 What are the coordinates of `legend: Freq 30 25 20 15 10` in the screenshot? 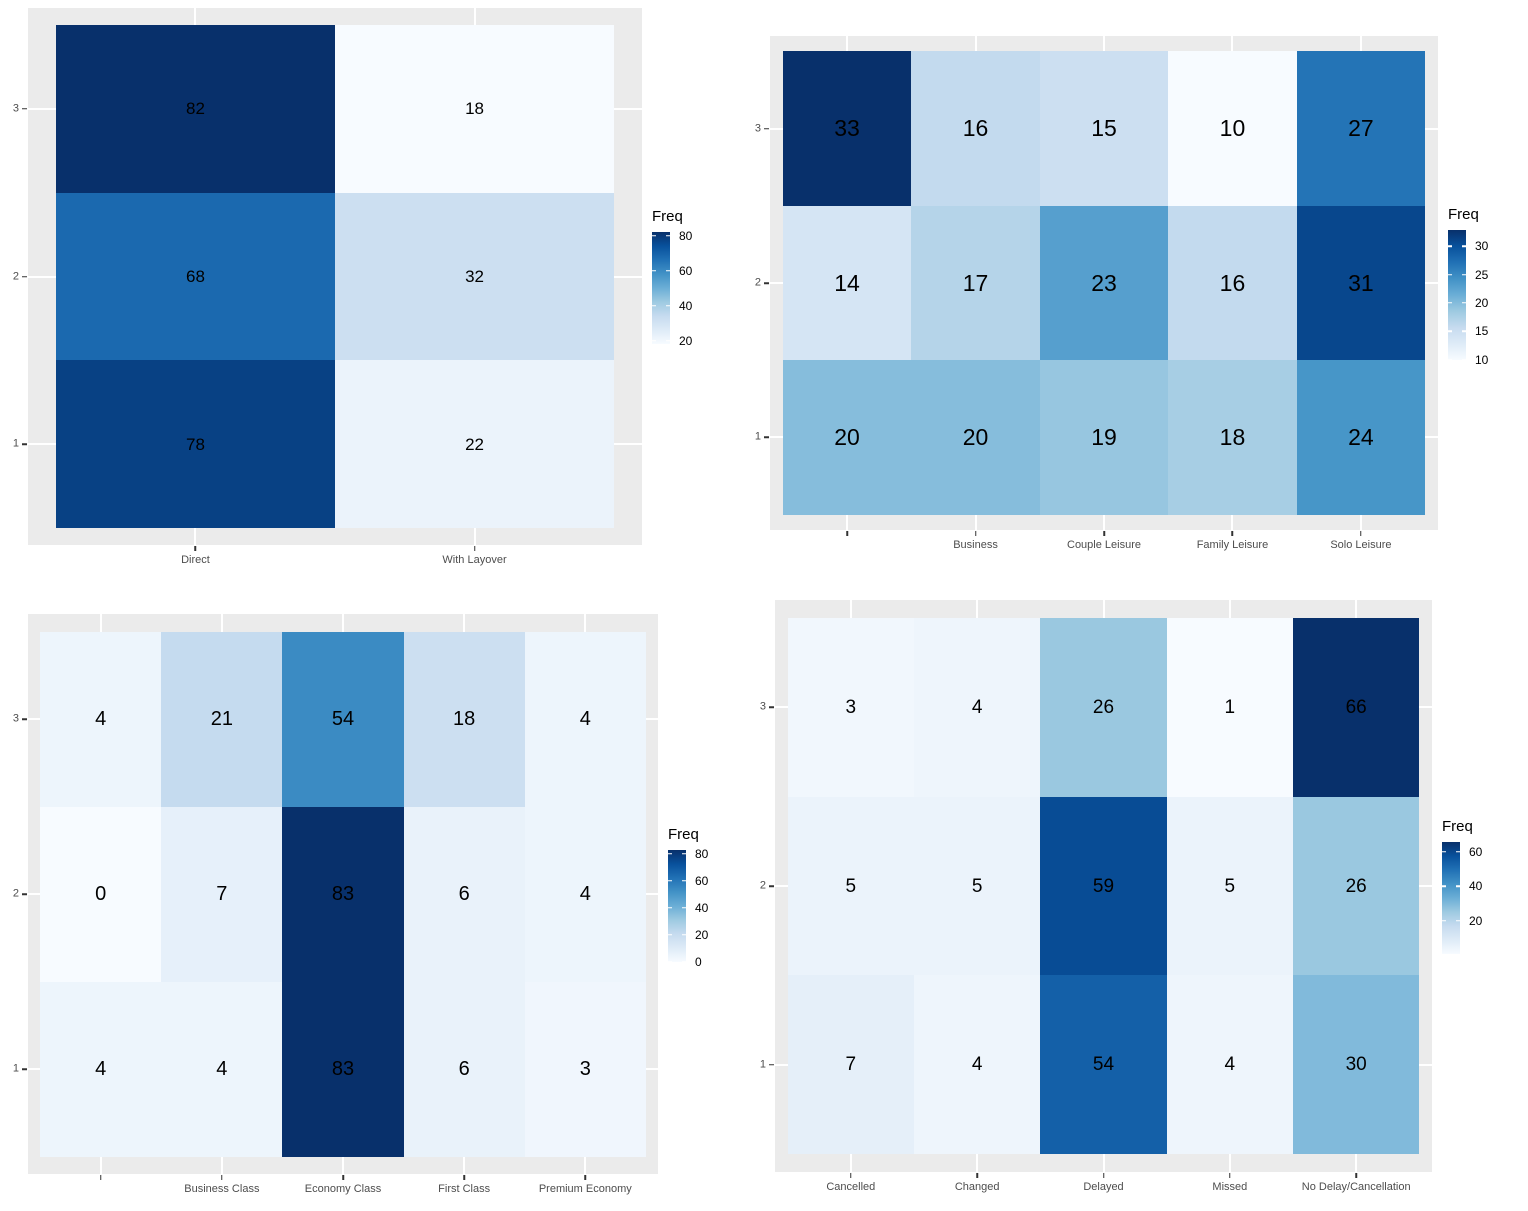 It's located at (1483, 283).